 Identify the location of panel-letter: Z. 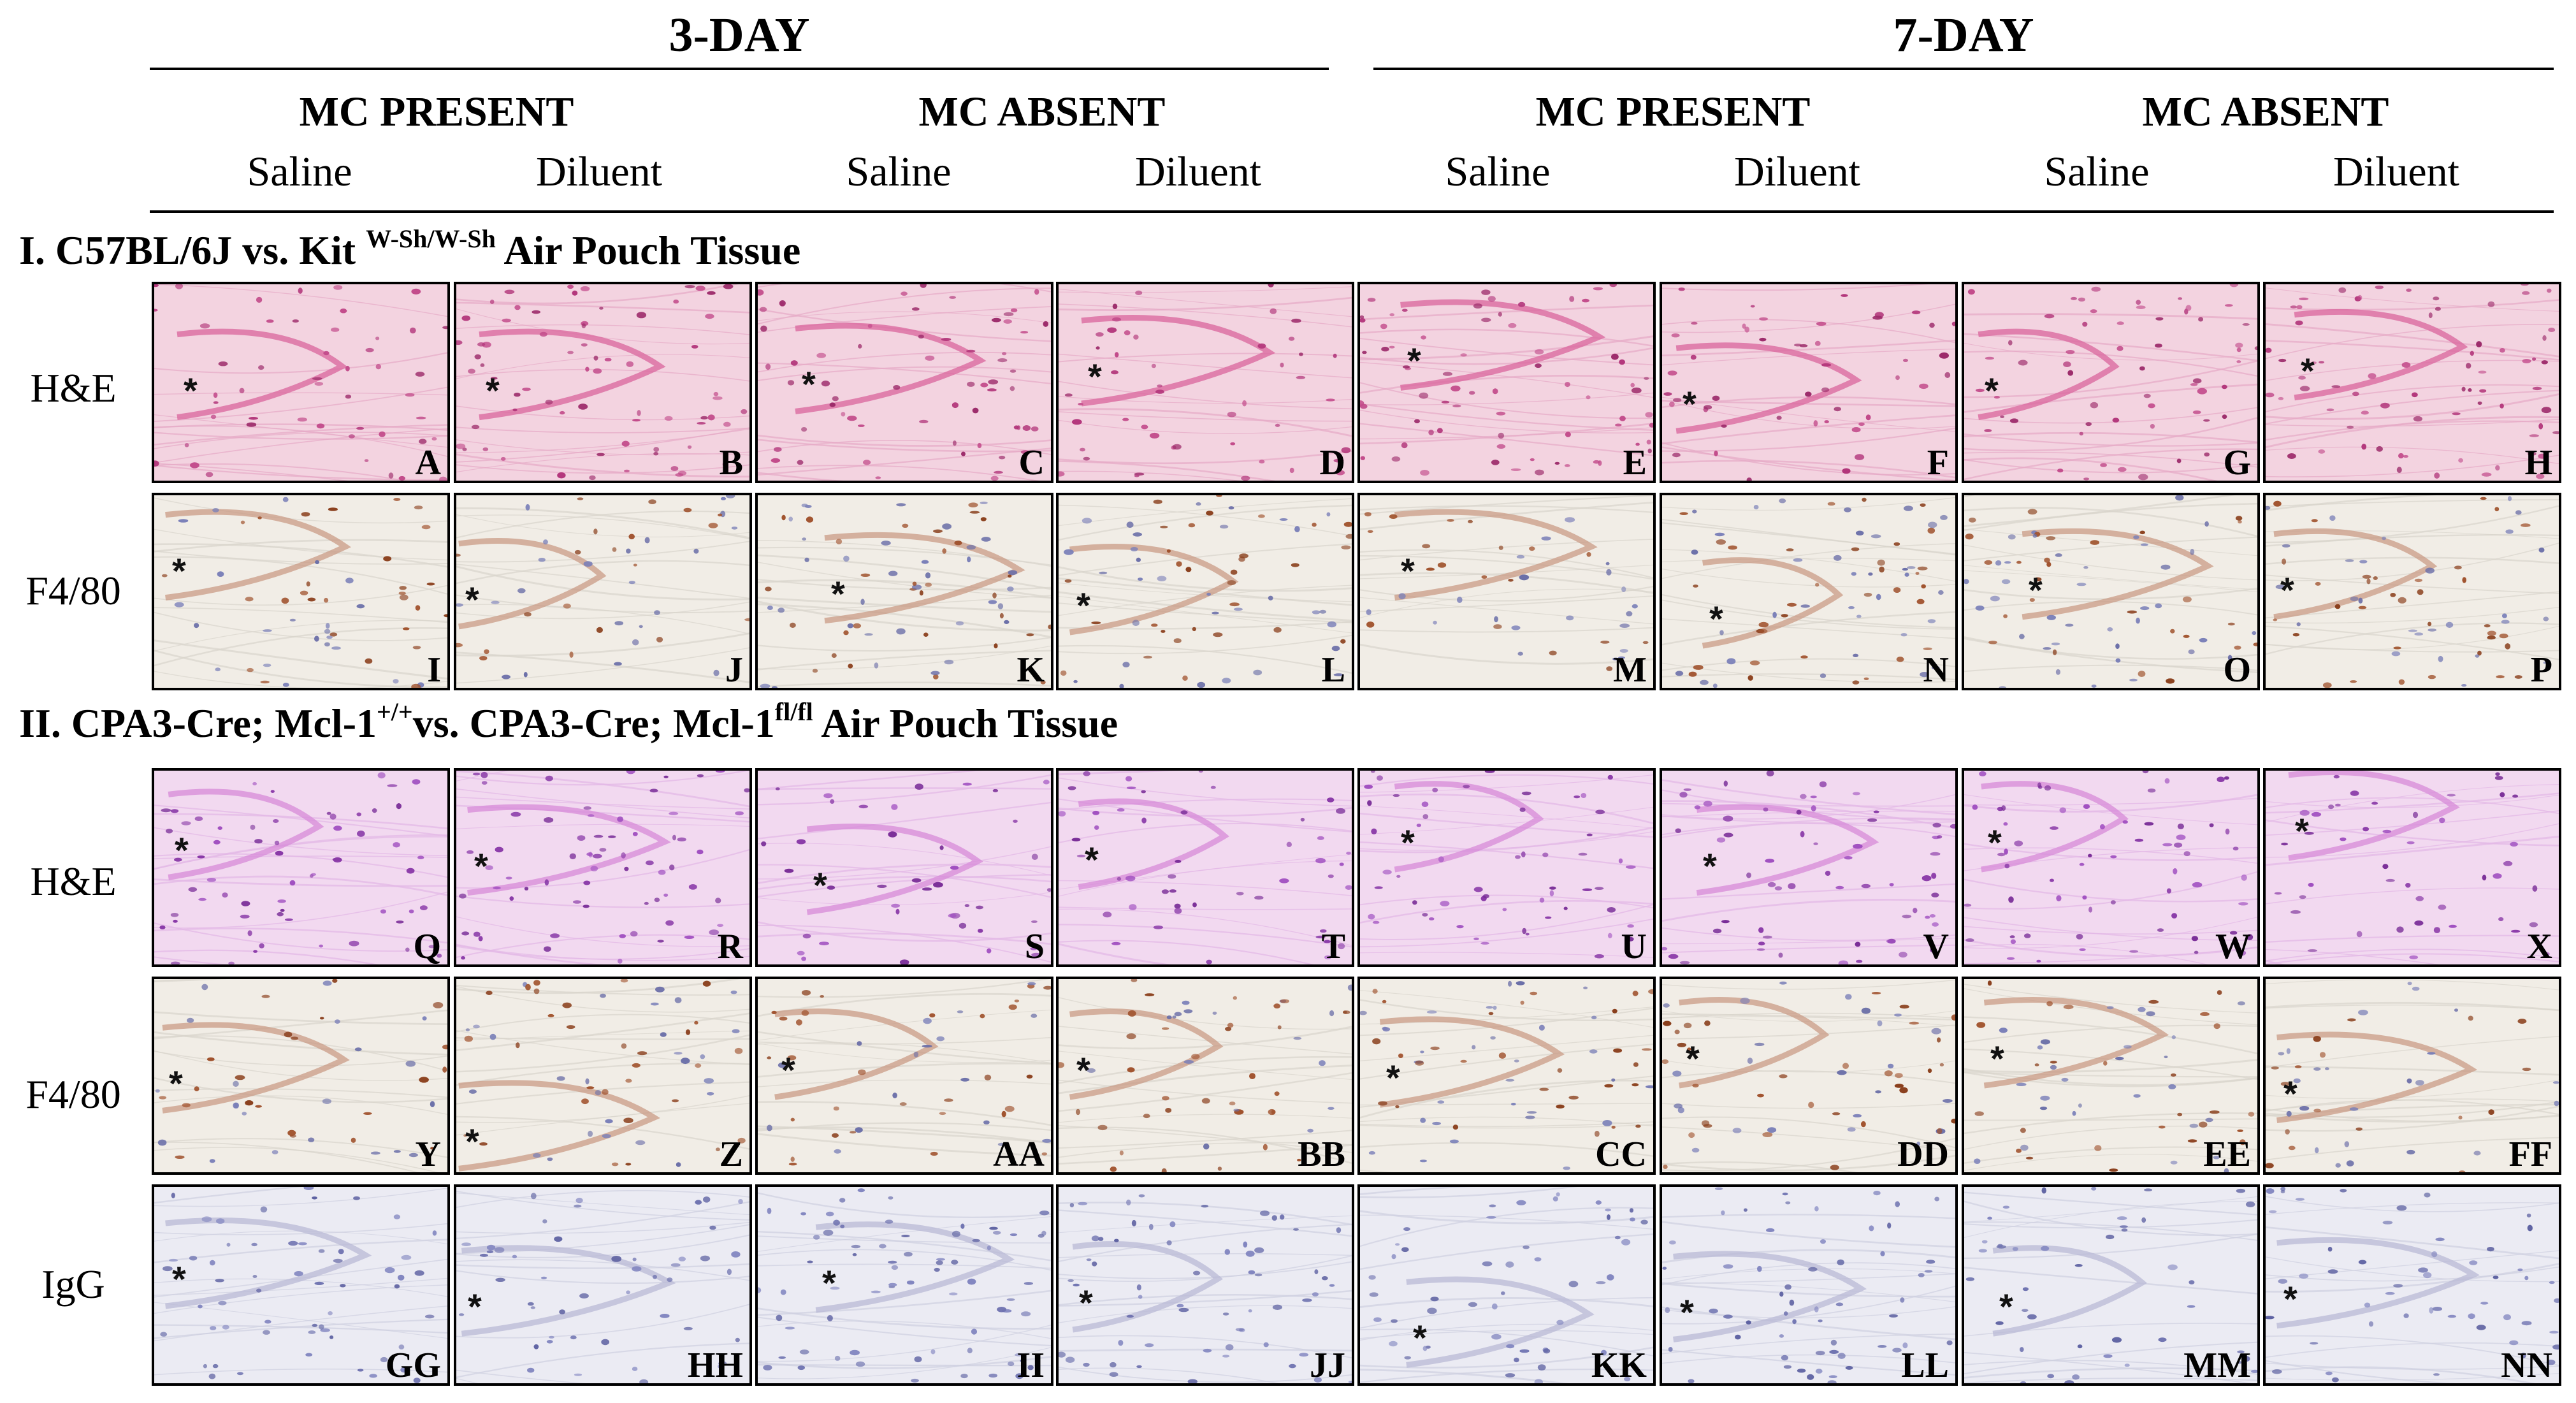
(731, 1154).